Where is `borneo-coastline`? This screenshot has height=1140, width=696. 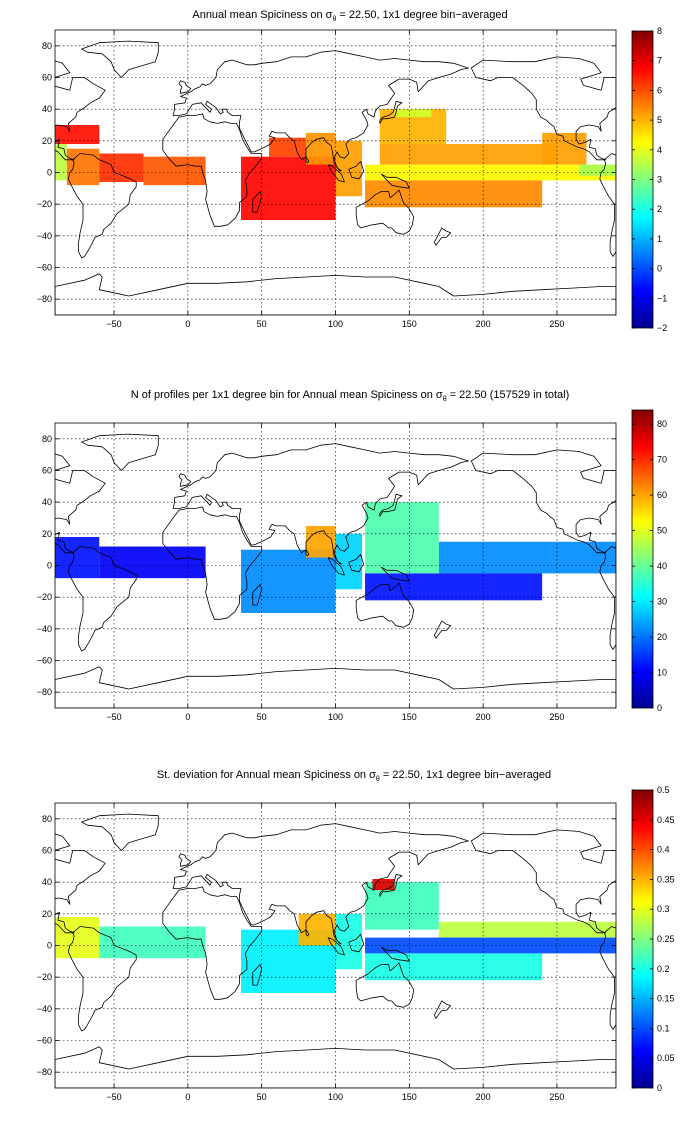 borneo-coastline is located at coordinates (356, 170).